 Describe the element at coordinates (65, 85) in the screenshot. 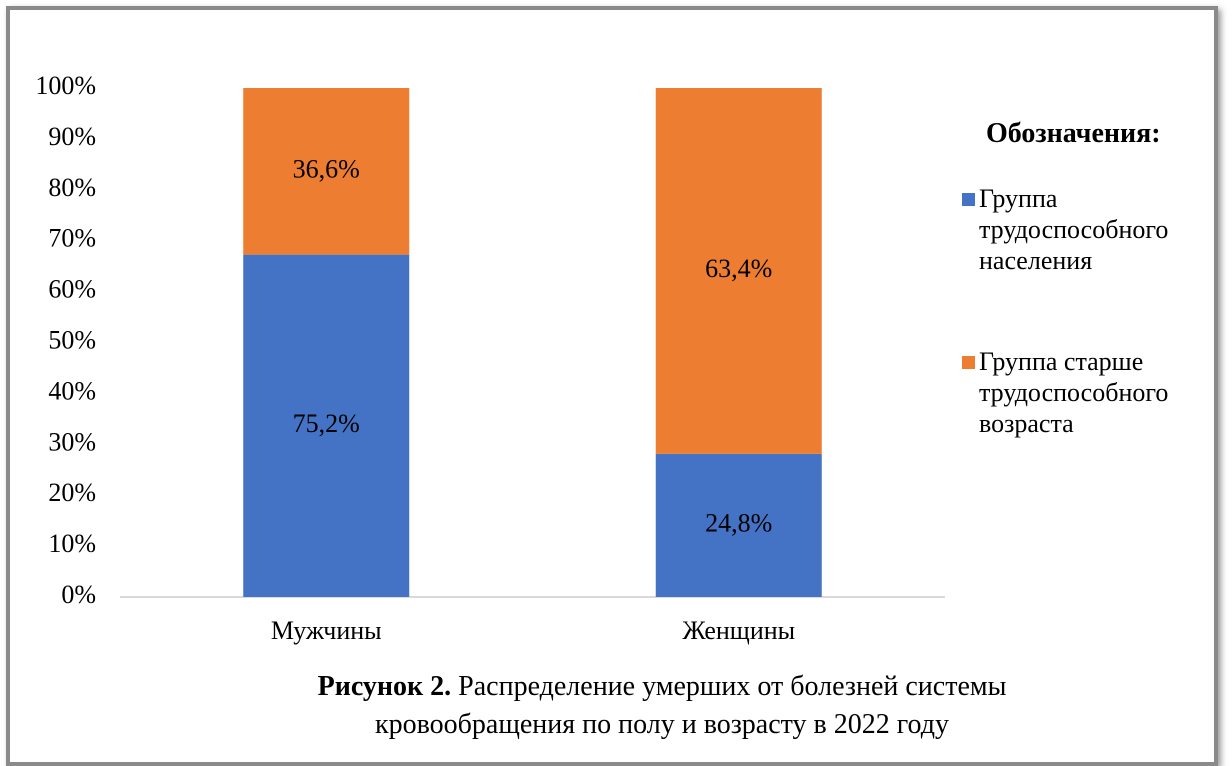

I see `y-tick-label: 100%` at that location.